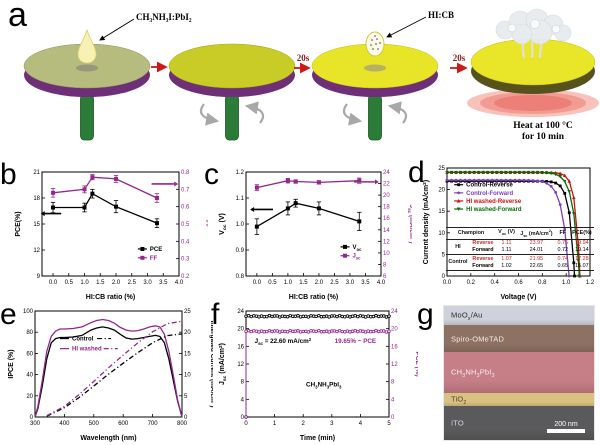 The image size is (600, 445). I want to click on svg-text: 25, so click(187, 312).